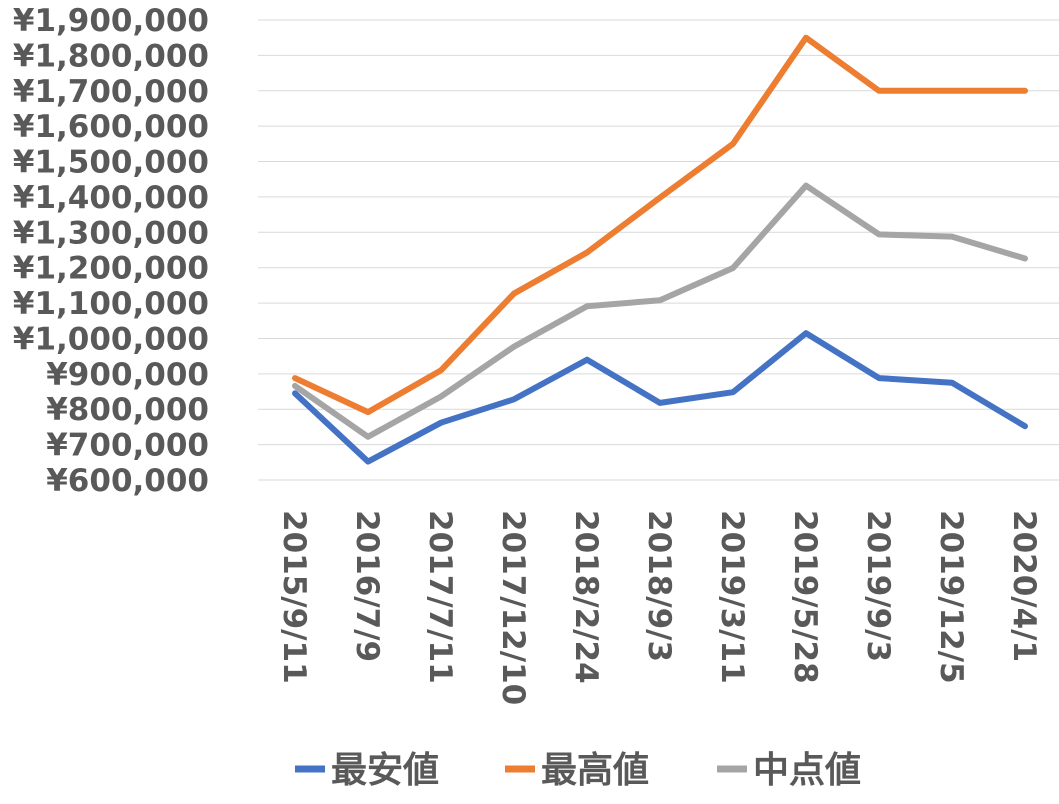  Describe the element at coordinates (513, 607) in the screenshot. I see `x-tick-label: 2017/12/10` at that location.